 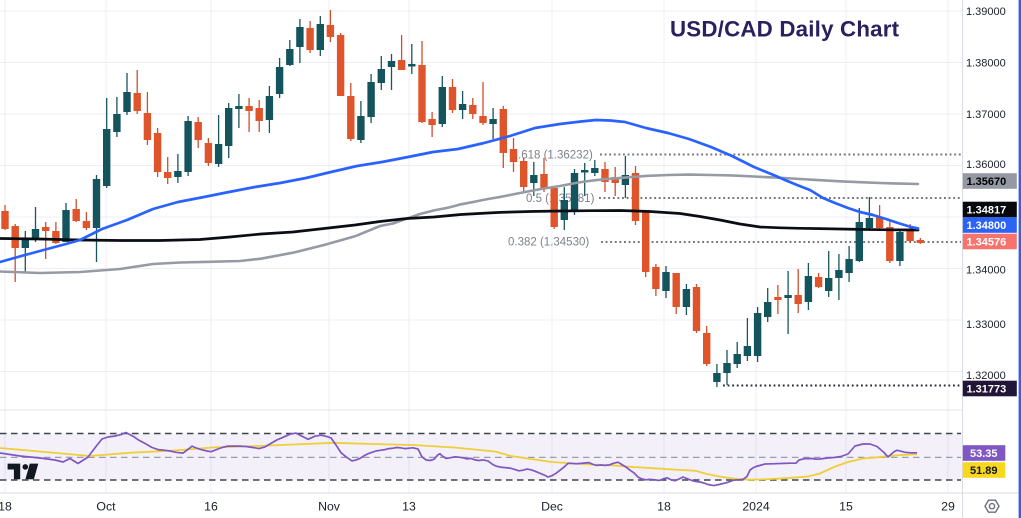 I want to click on svg-text: 16, so click(x=211, y=507).